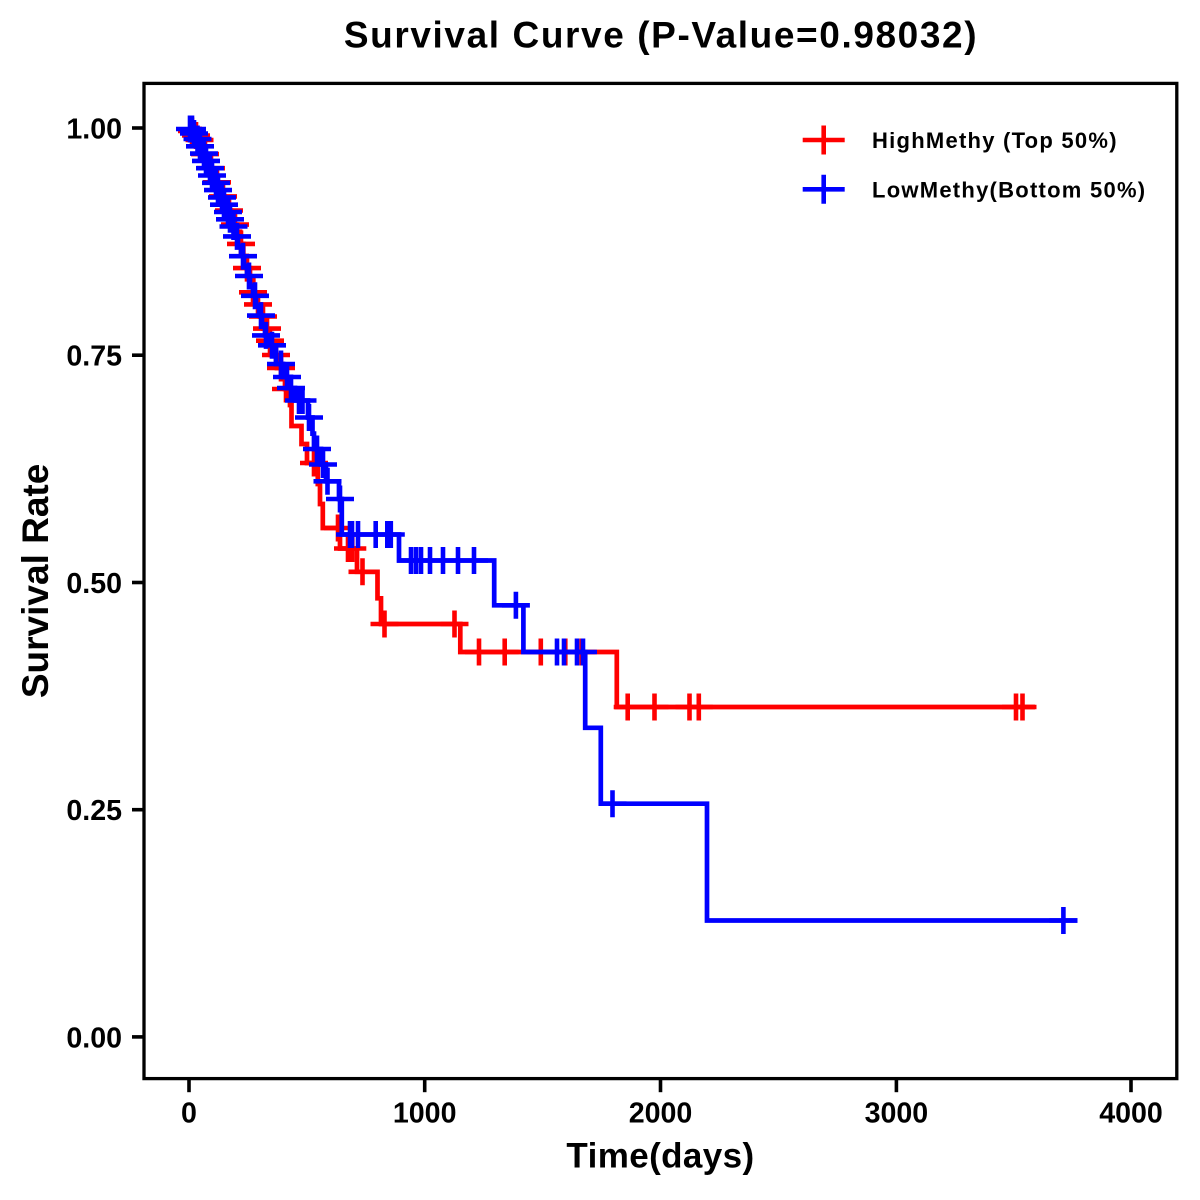 This screenshot has height=1200, width=1200. Describe the element at coordinates (995, 140) in the screenshot. I see `svg-text: HighMethy (Top 50%)` at that location.